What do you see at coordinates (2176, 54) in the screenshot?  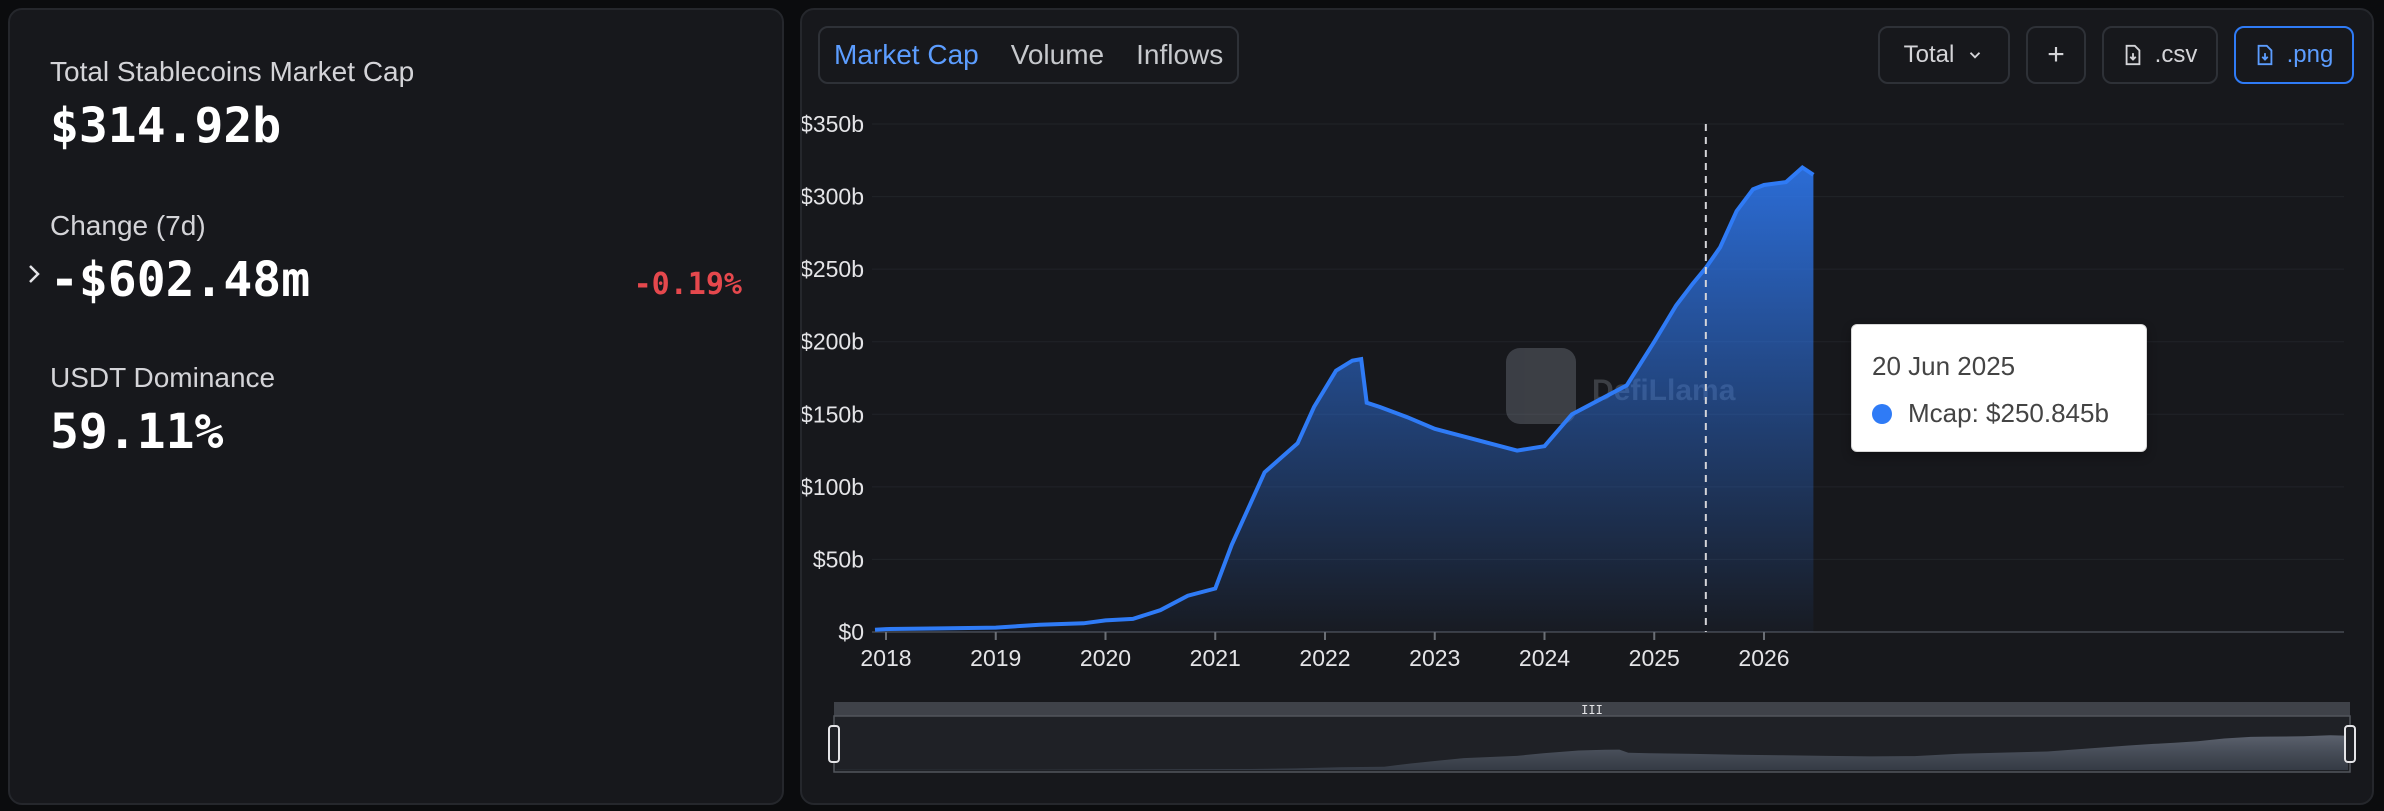 I see `csv-label: .csv` at bounding box center [2176, 54].